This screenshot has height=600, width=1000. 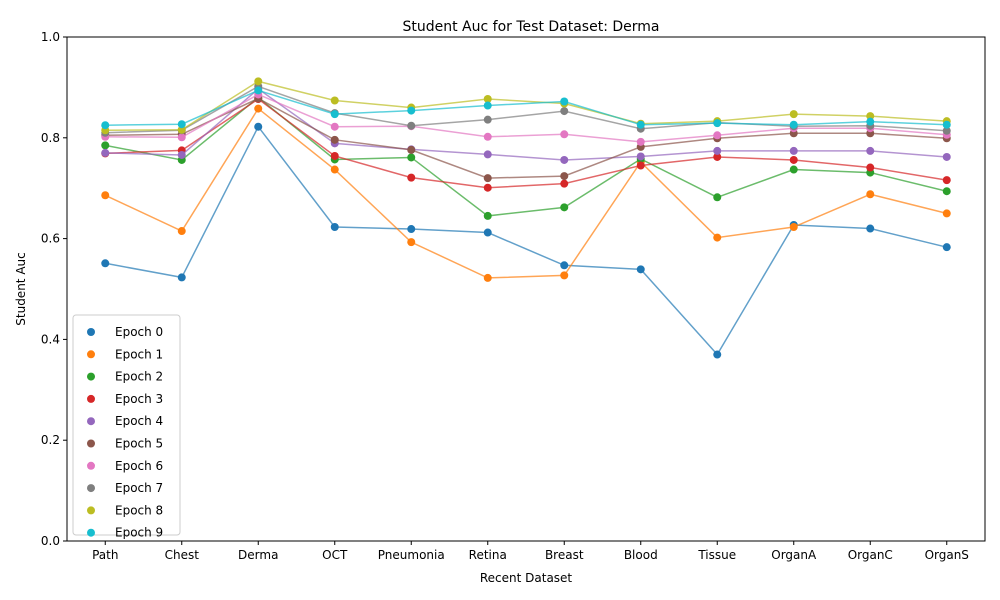 I want to click on legend-label: Epoch 5, so click(x=139, y=444).